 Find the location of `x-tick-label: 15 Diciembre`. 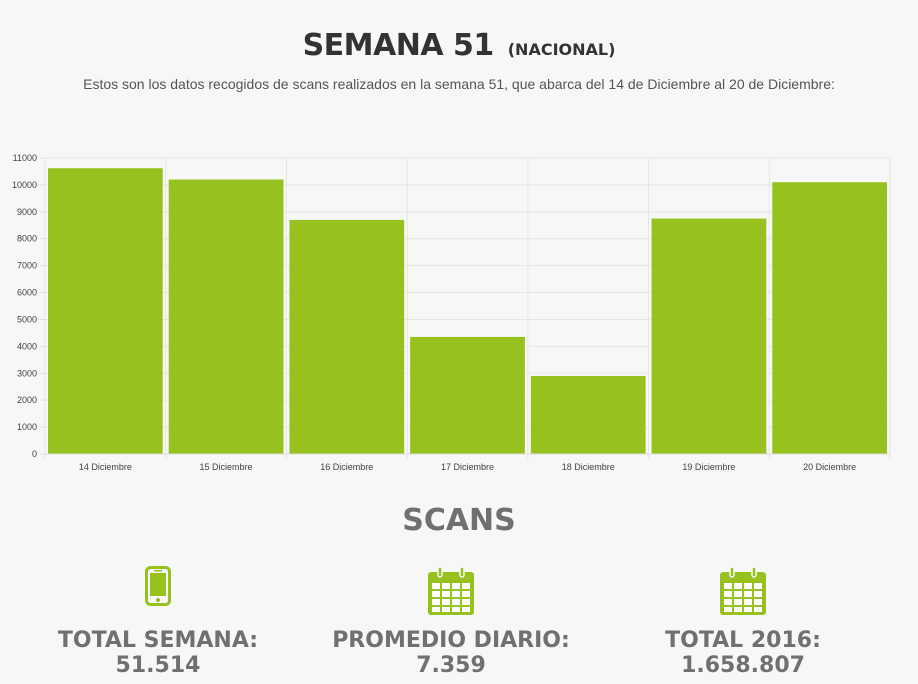

x-tick-label: 15 Diciembre is located at coordinates (226, 467).